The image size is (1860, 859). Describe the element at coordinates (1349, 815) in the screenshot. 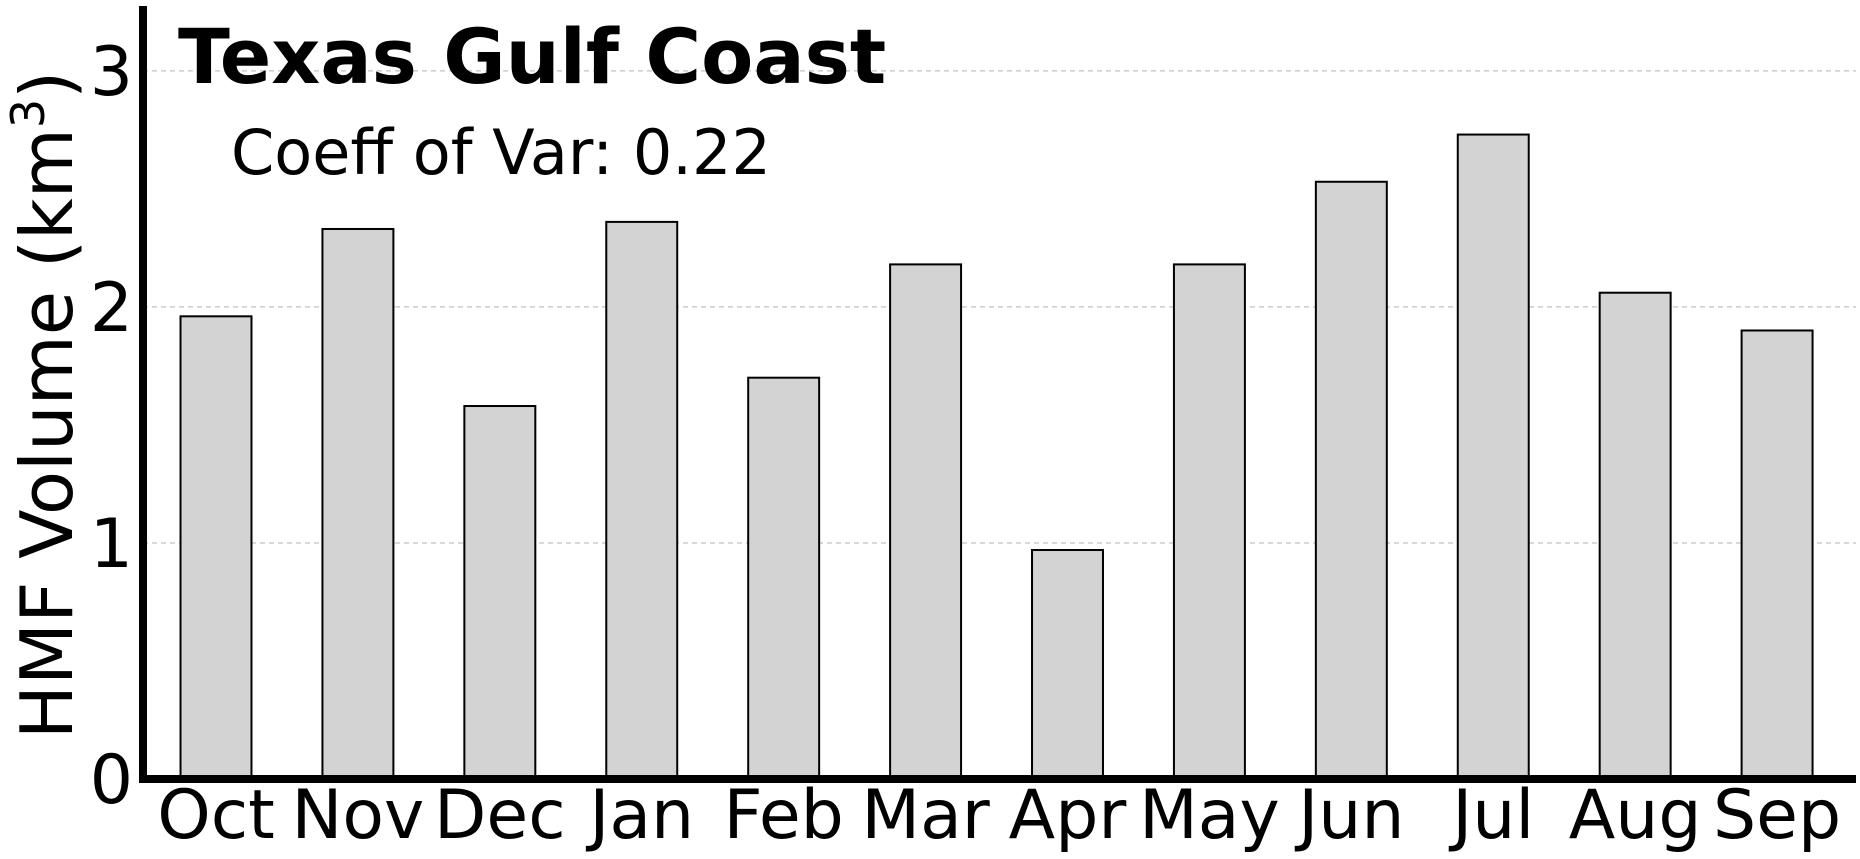

I see `x-tick-label: Jun` at that location.